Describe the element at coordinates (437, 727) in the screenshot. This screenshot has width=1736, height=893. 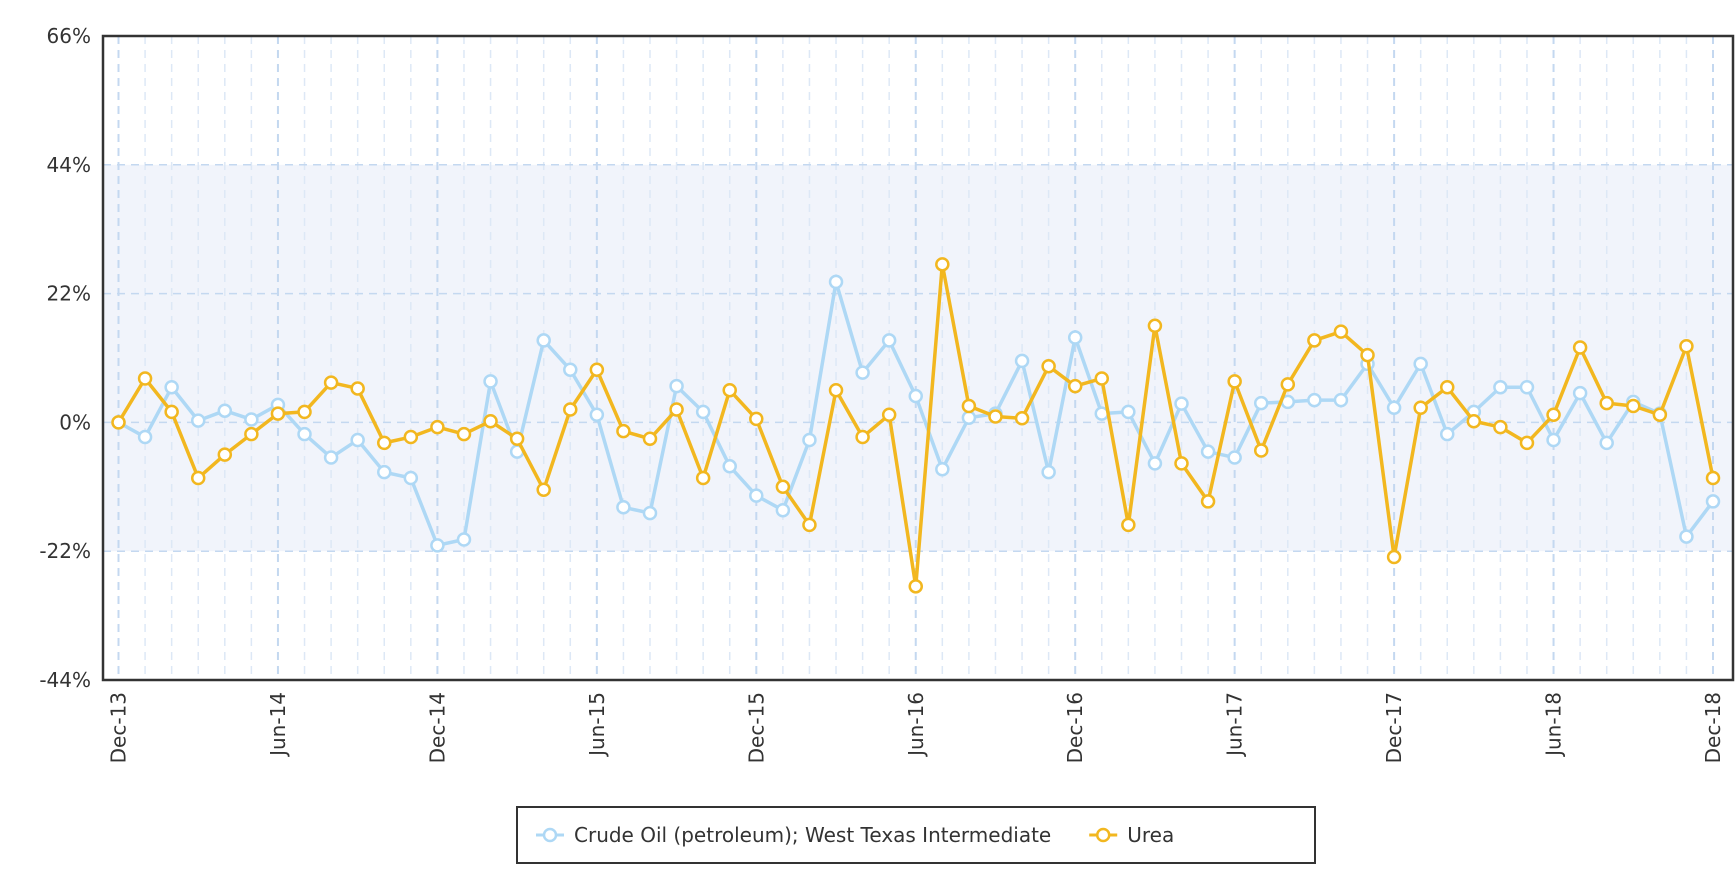
I see `x-tick-label: Dec-14` at that location.